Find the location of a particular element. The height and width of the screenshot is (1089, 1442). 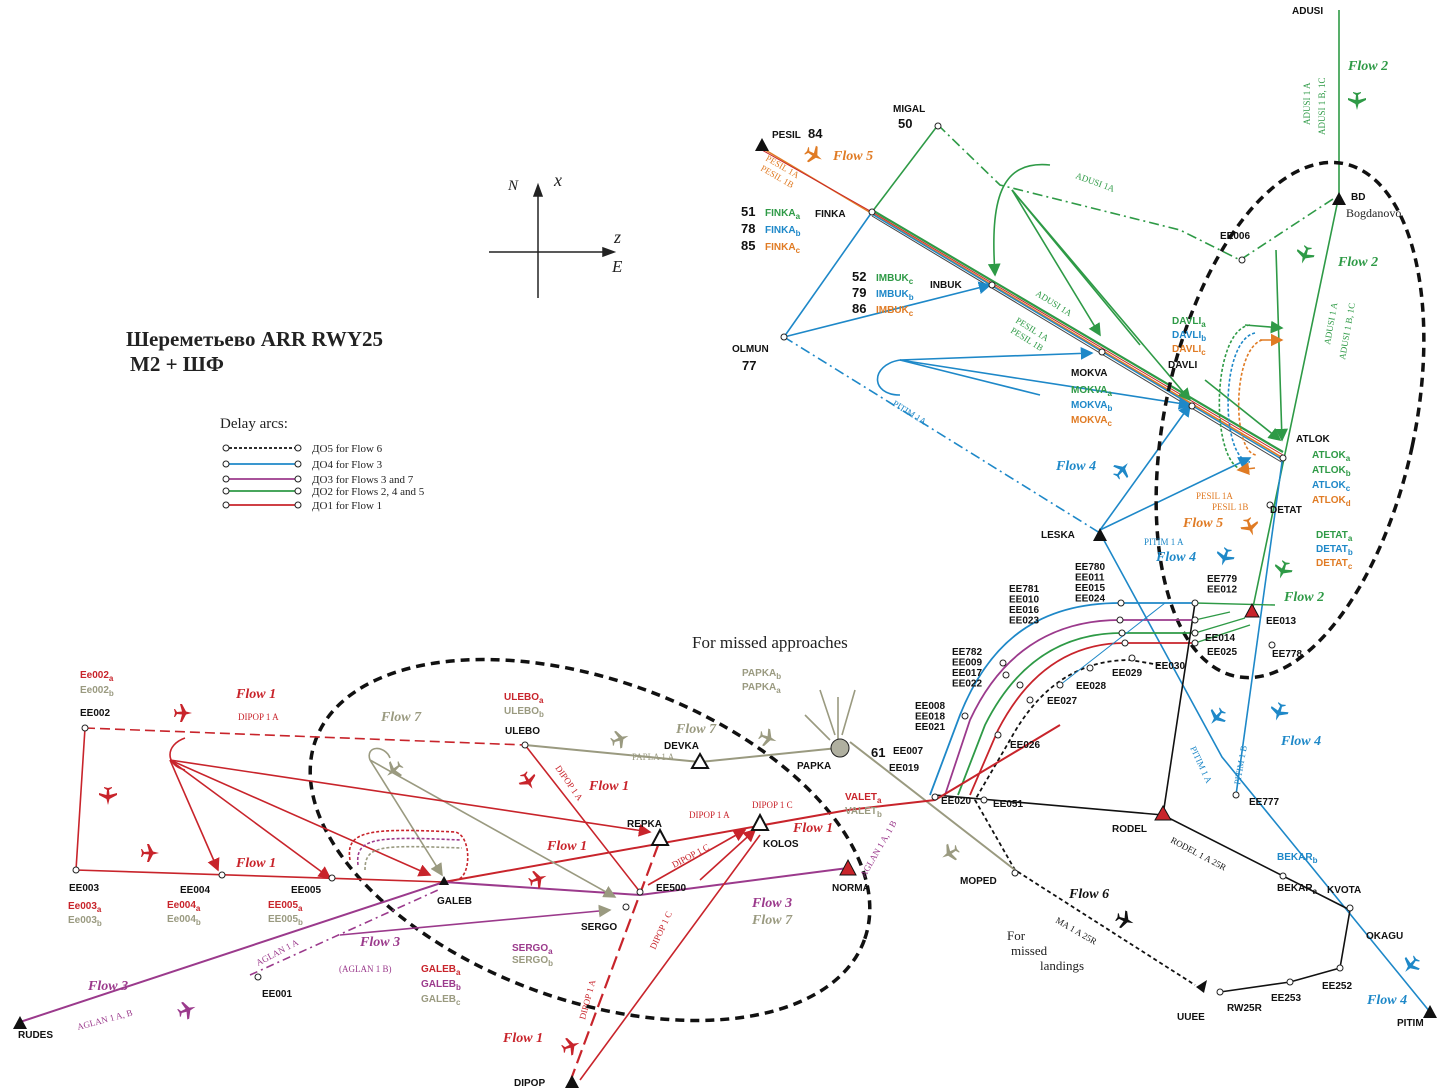

holding-area-ne is located at coordinates (1290, 420).